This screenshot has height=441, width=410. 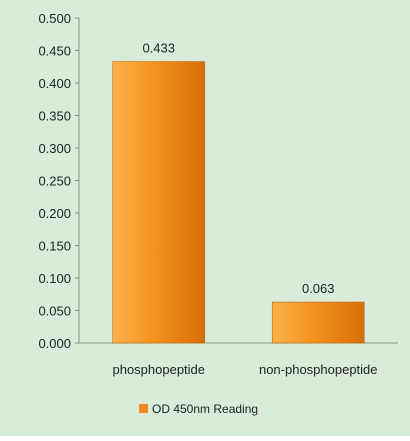 What do you see at coordinates (54, 83) in the screenshot?
I see `y-tick-label: 0.400` at bounding box center [54, 83].